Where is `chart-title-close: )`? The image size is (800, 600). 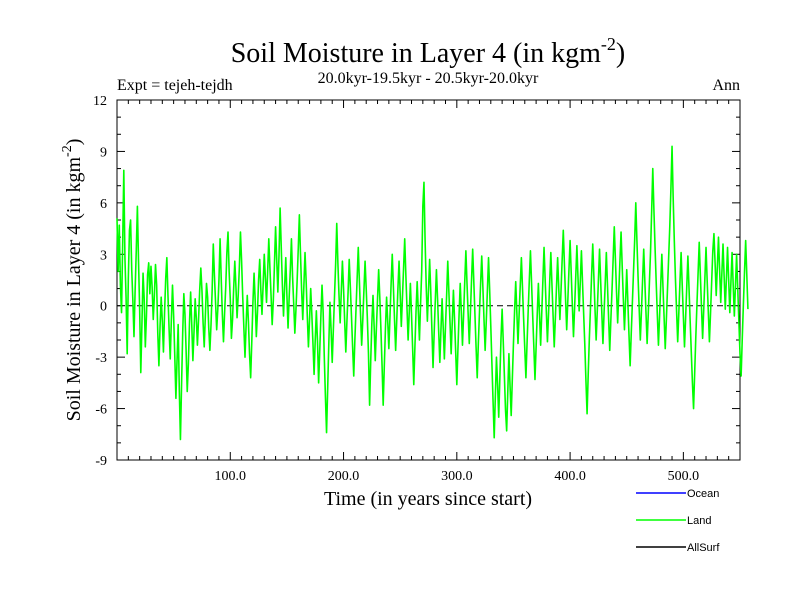
chart-title-close: ) is located at coordinates (620, 53).